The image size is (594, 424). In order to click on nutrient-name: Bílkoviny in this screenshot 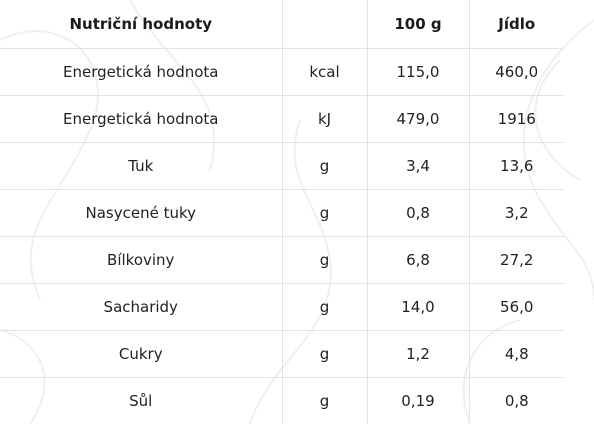, I will do `click(141, 260)`.